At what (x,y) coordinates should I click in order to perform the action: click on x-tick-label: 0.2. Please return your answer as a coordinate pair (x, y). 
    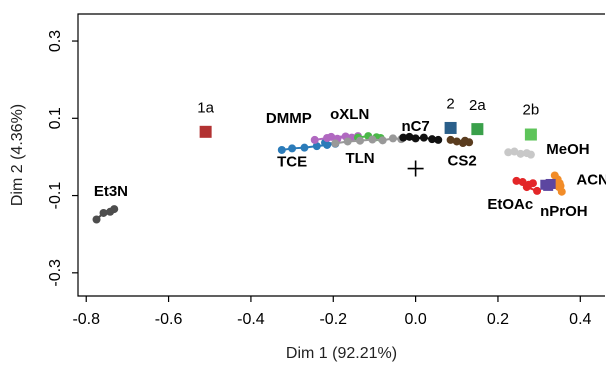
    Looking at the image, I should click on (498, 319).